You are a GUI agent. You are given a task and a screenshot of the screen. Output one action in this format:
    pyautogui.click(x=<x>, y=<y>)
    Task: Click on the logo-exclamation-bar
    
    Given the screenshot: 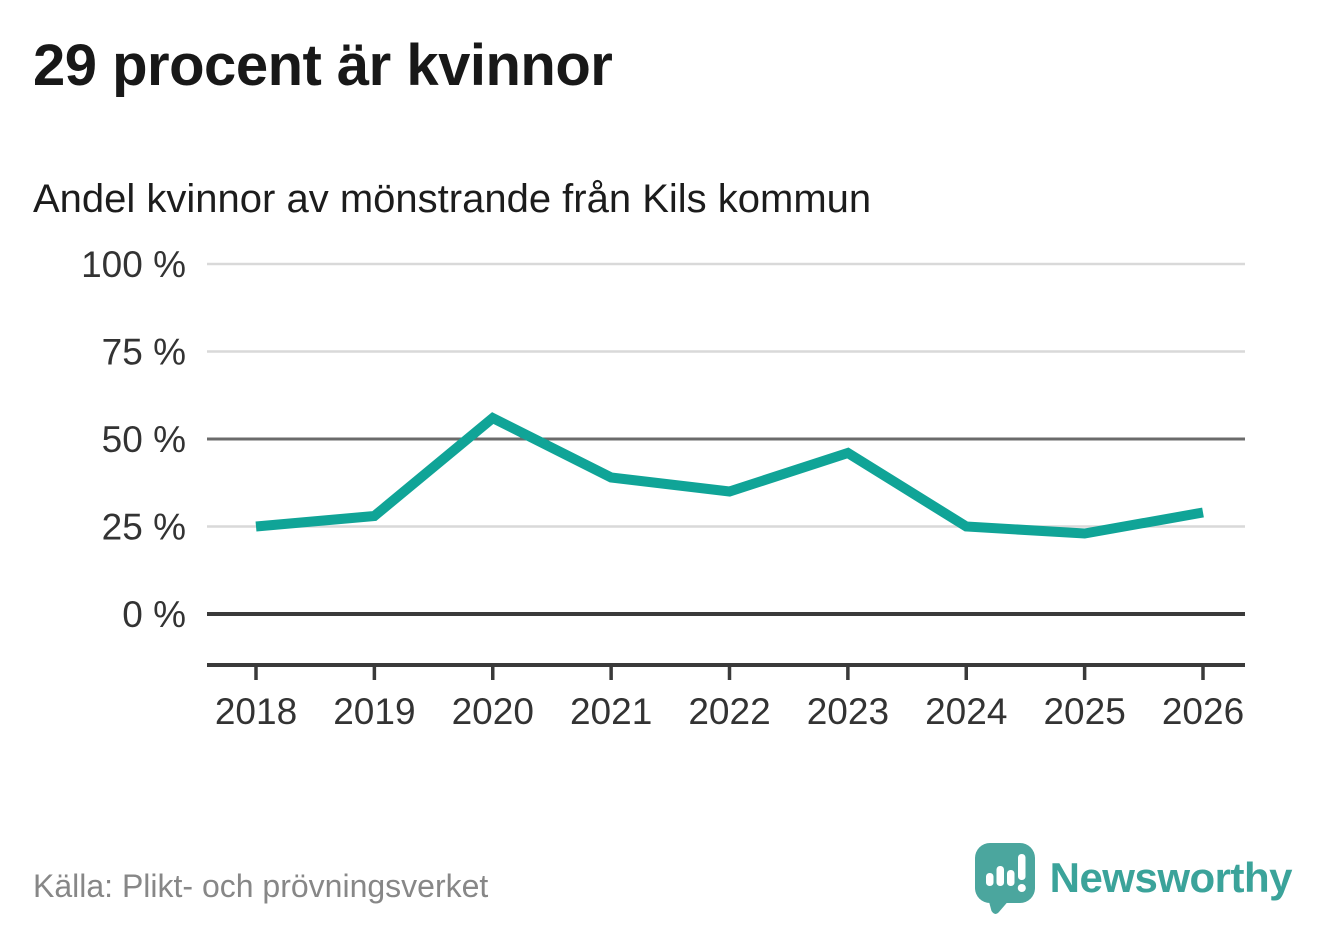 What is the action you would take?
    pyautogui.click(x=1021, y=867)
    